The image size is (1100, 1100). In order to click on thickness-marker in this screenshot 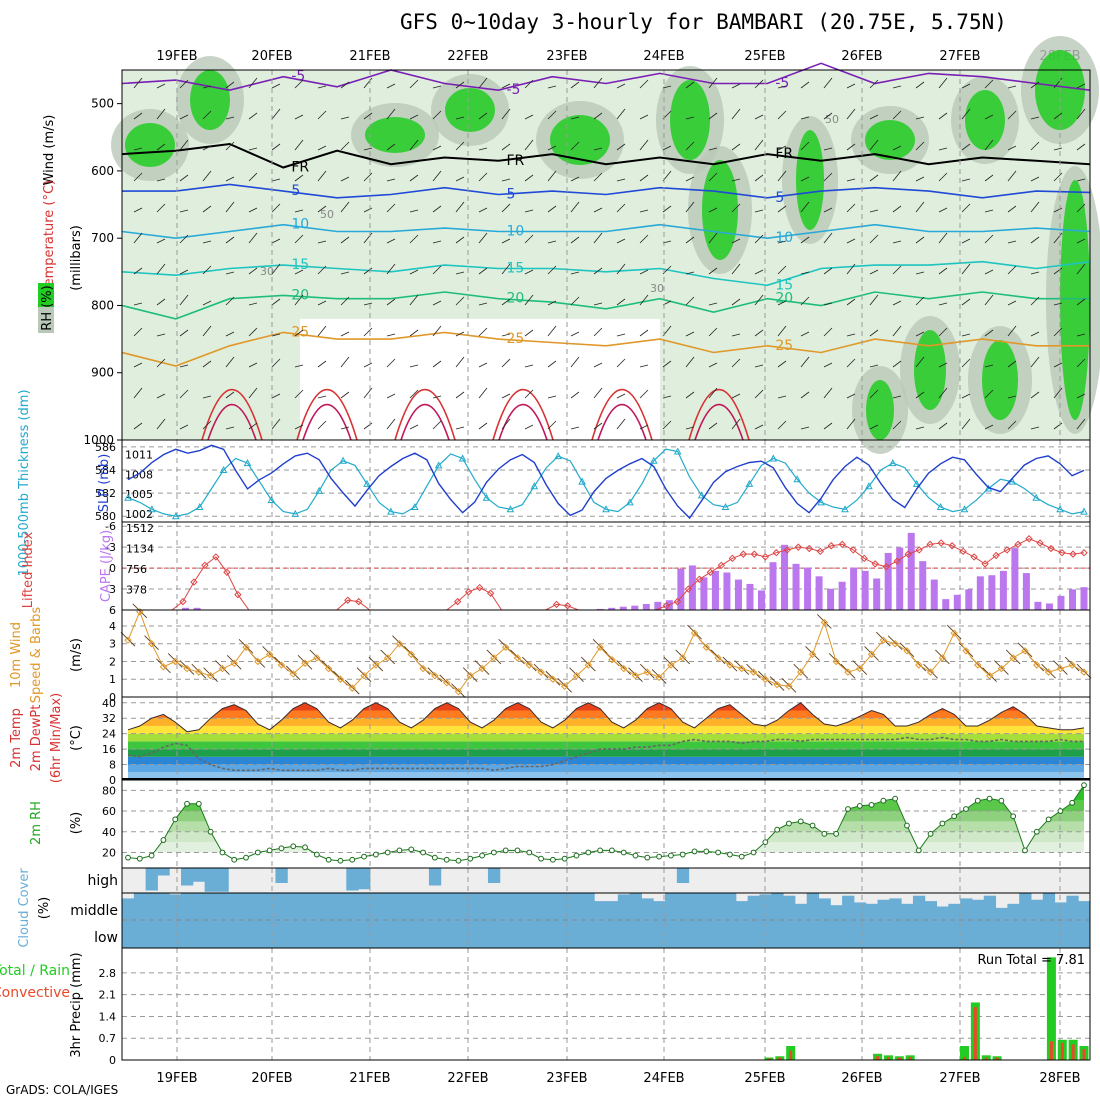, I will do `click(367, 483)`.